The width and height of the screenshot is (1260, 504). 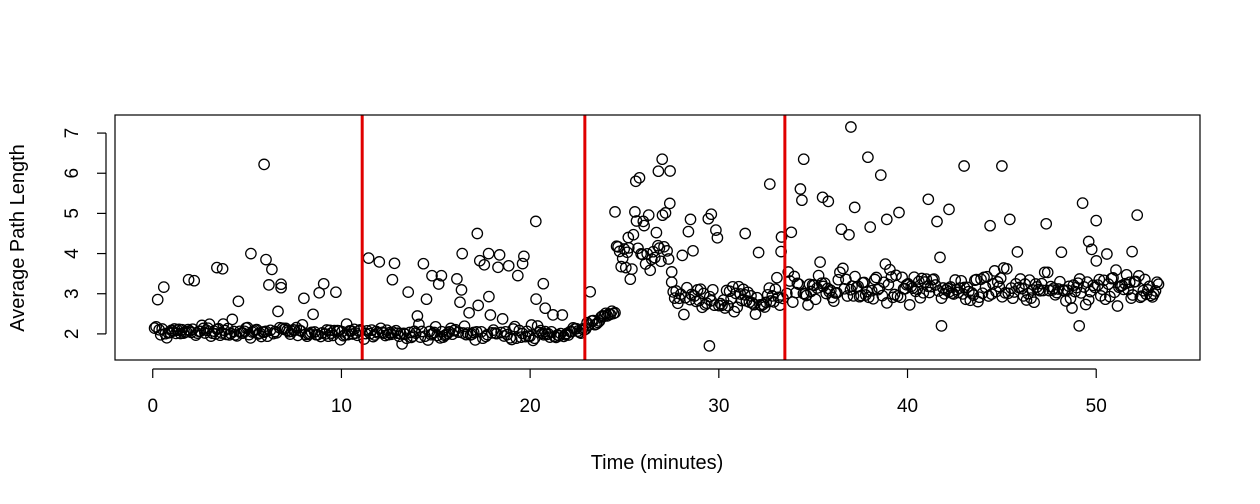 I want to click on x-tick-label: 20, so click(x=530, y=406).